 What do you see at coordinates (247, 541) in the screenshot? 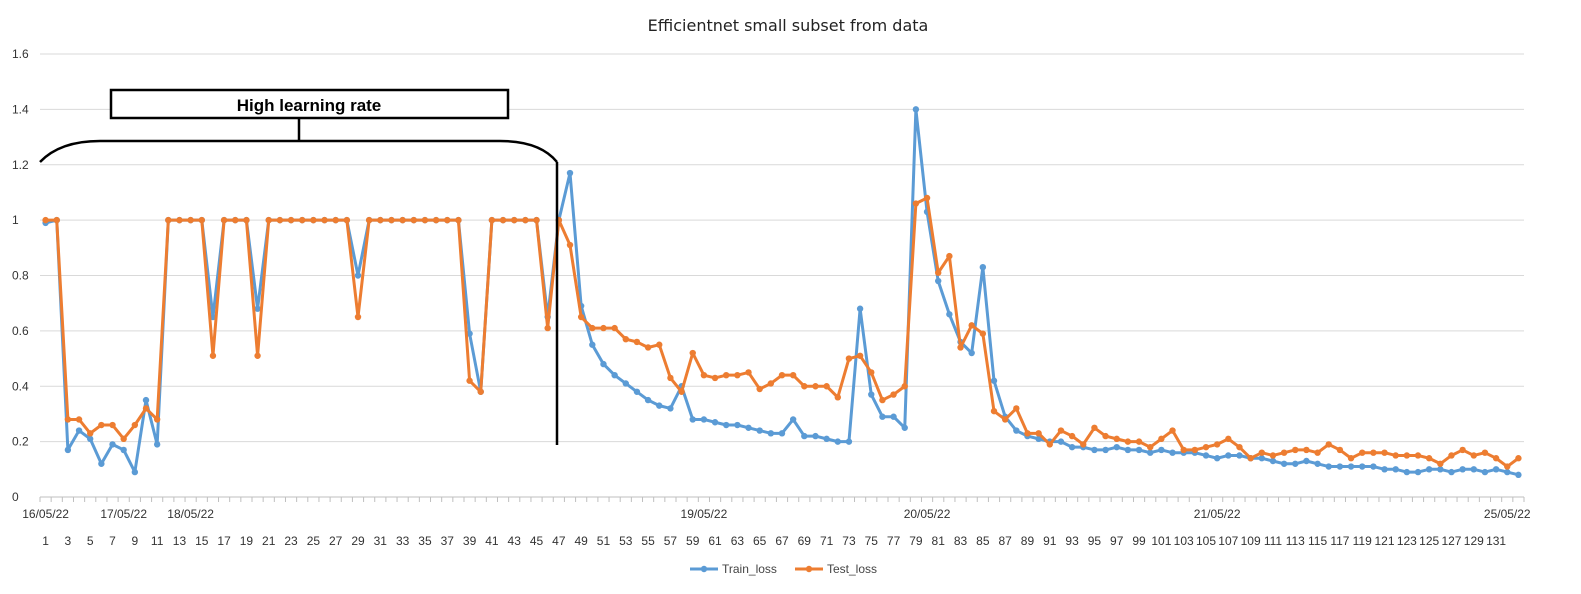
I see `x-category-label: 19` at bounding box center [247, 541].